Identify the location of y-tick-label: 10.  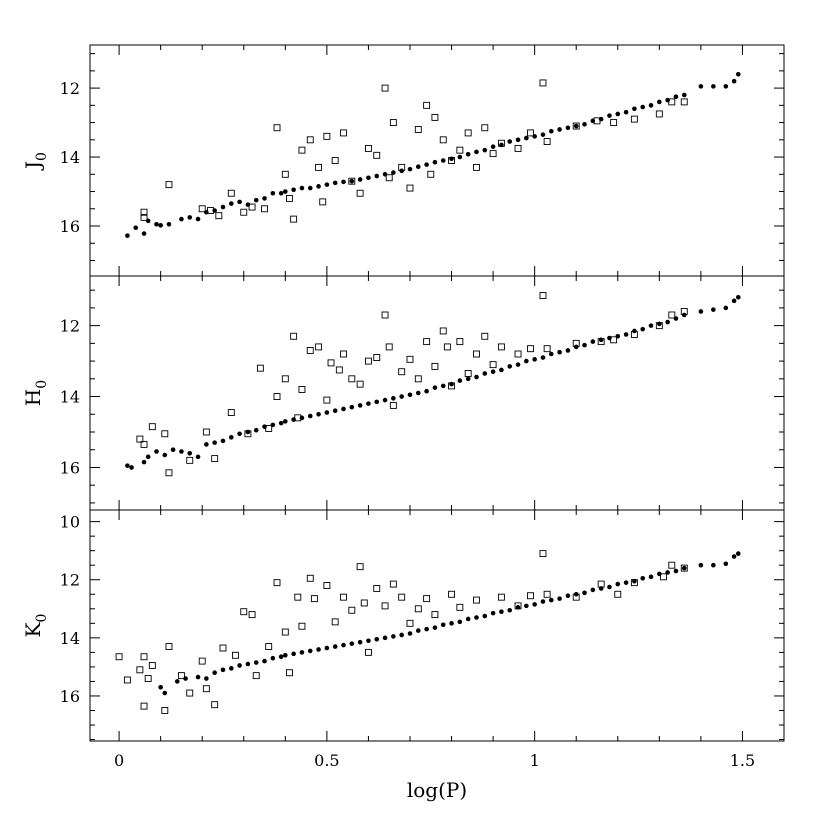
(70, 522).